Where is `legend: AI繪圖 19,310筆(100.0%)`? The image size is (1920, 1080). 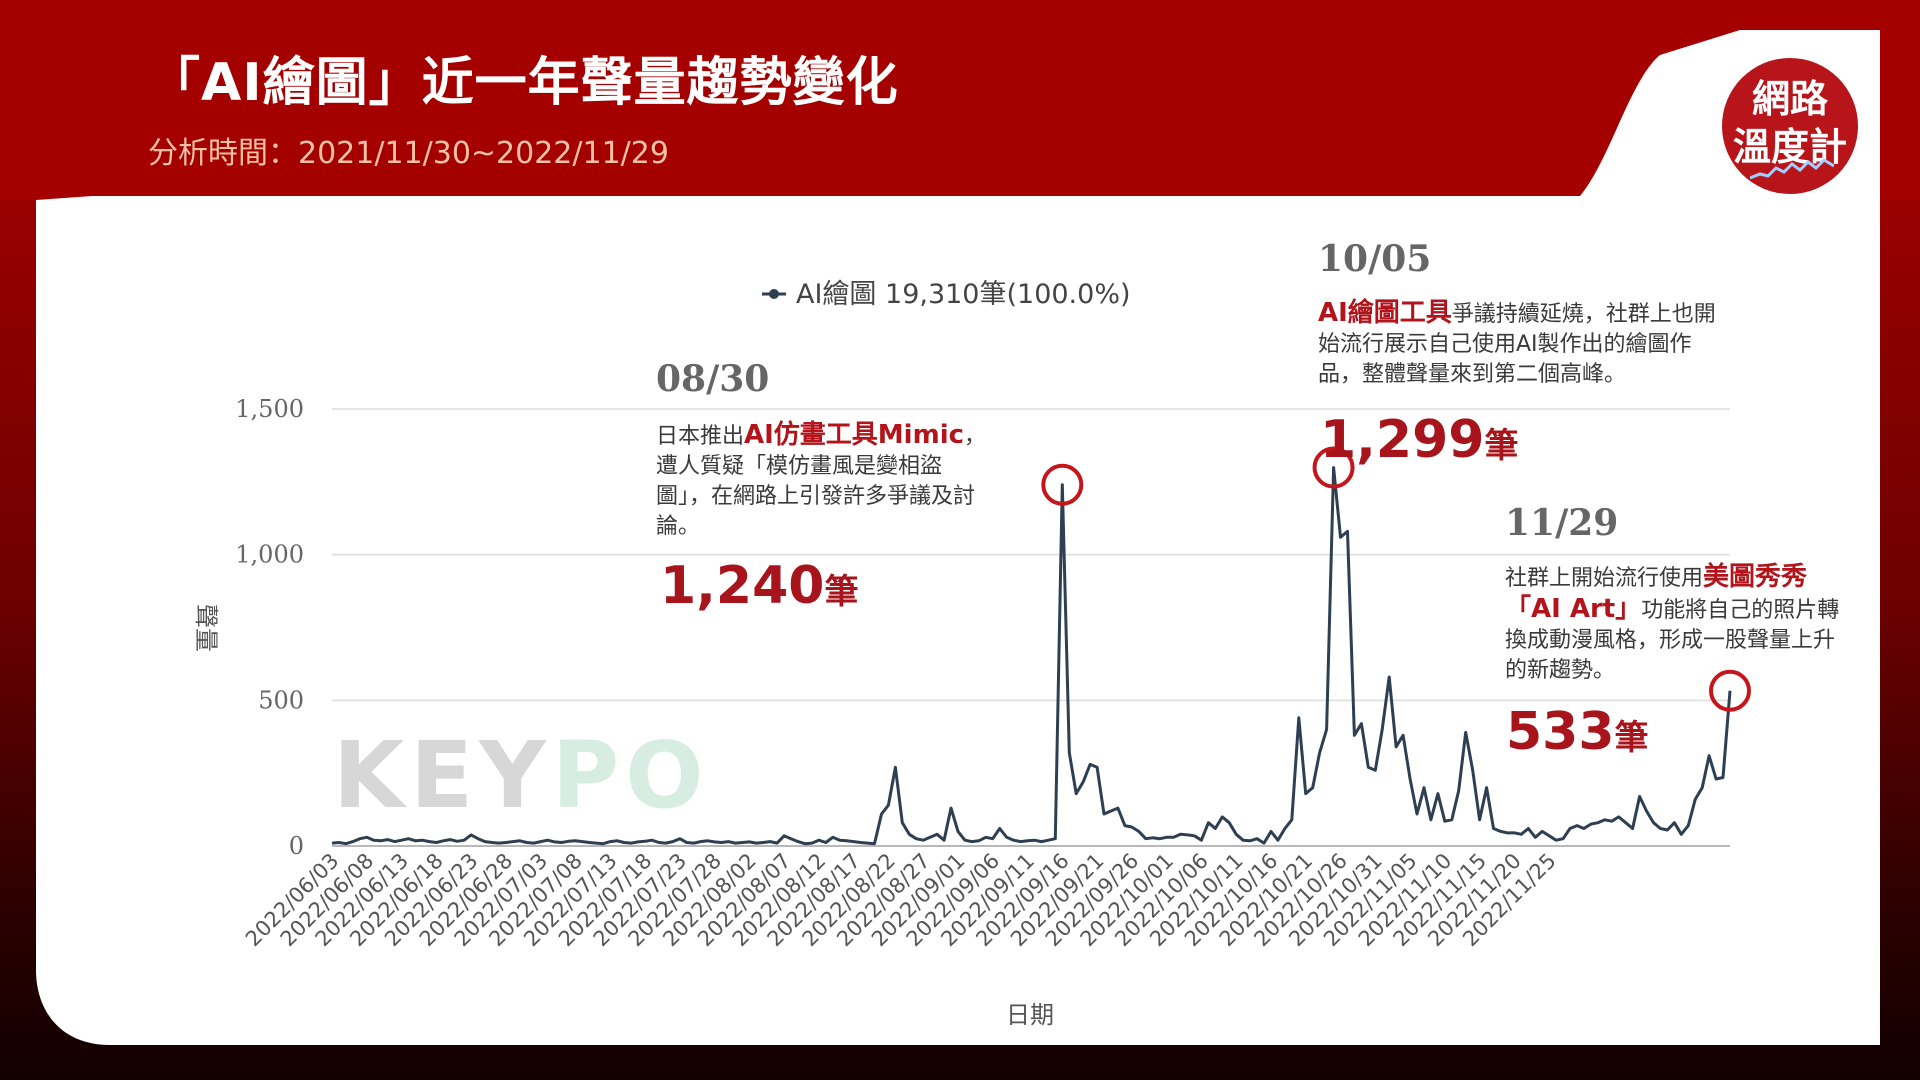 legend: AI繪圖 19,310筆(100.0%) is located at coordinates (946, 294).